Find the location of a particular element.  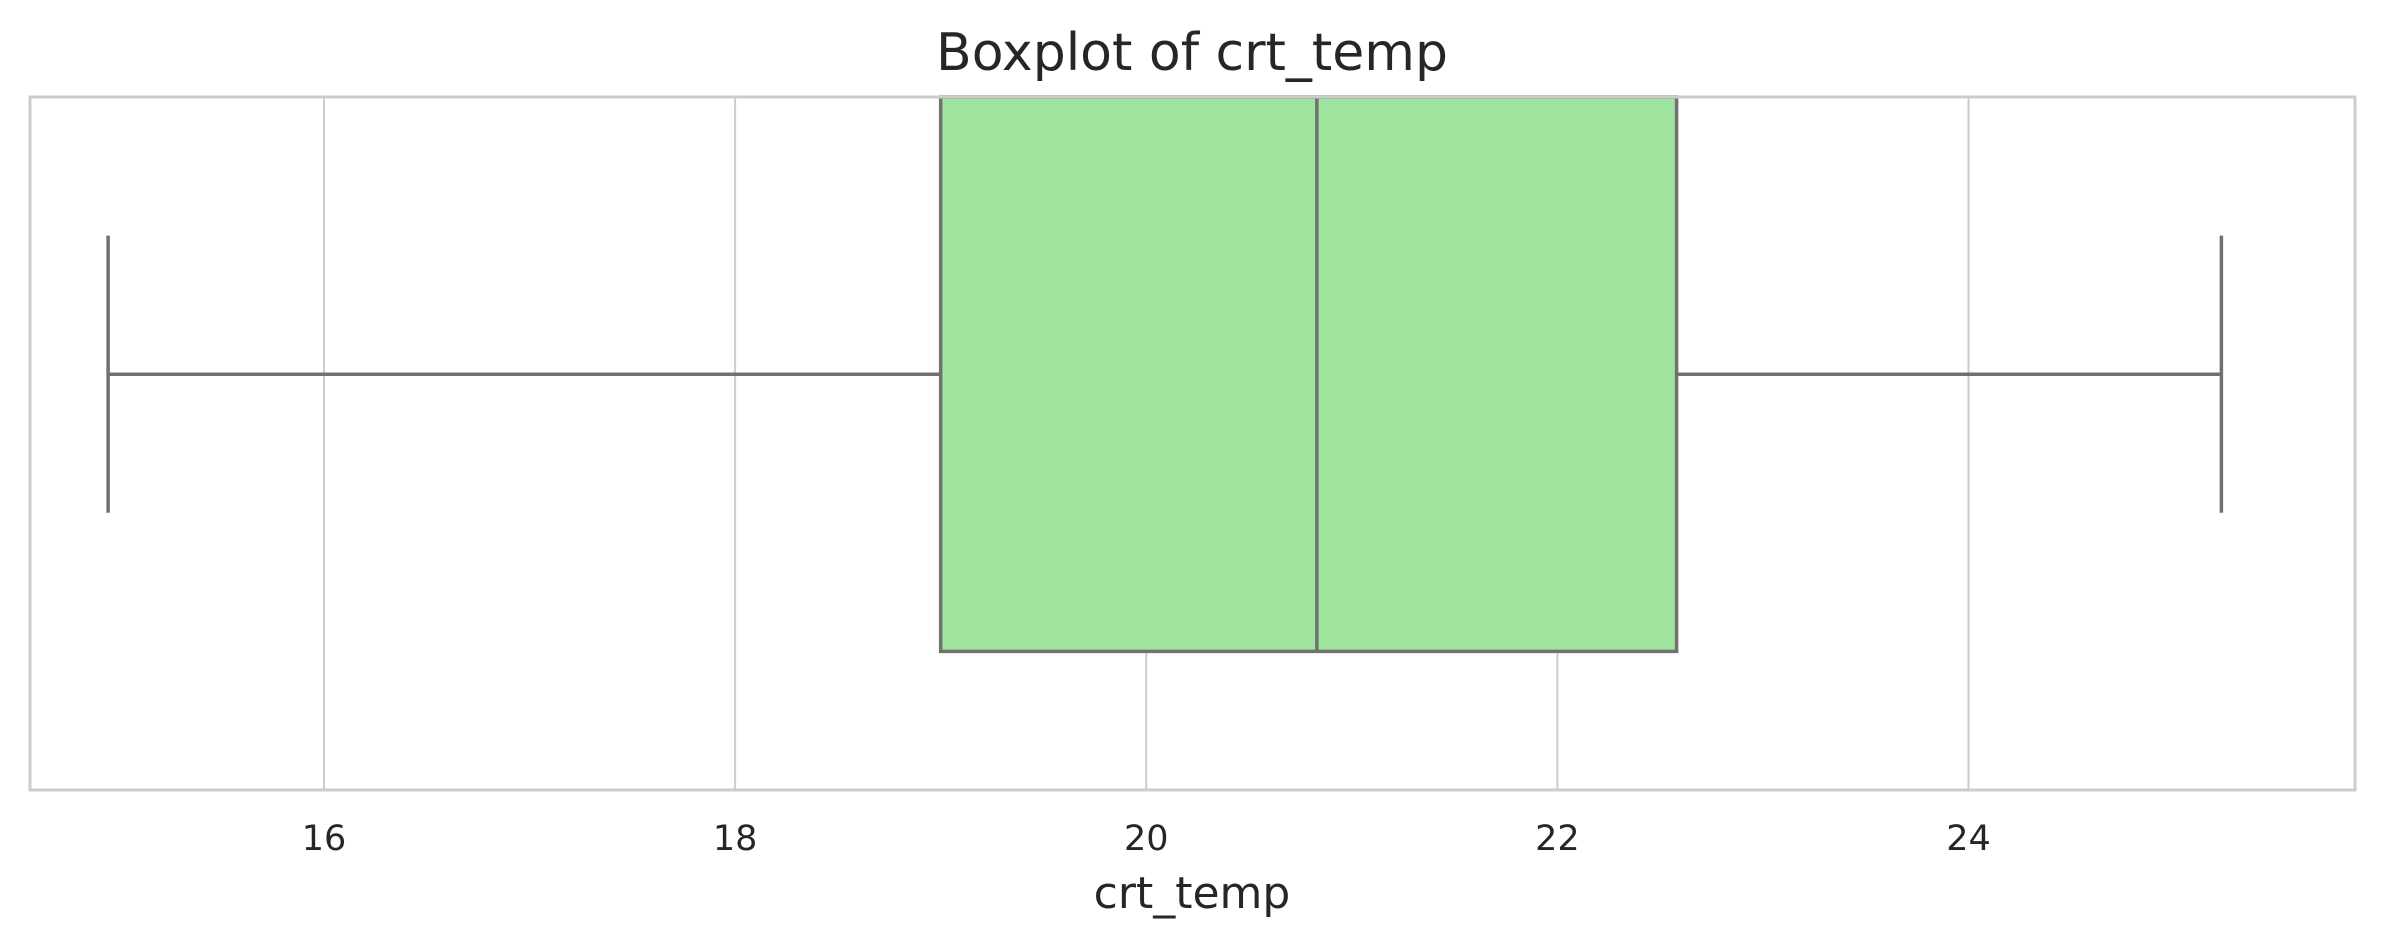

x-tick-label-16: 16 is located at coordinates (324, 839).